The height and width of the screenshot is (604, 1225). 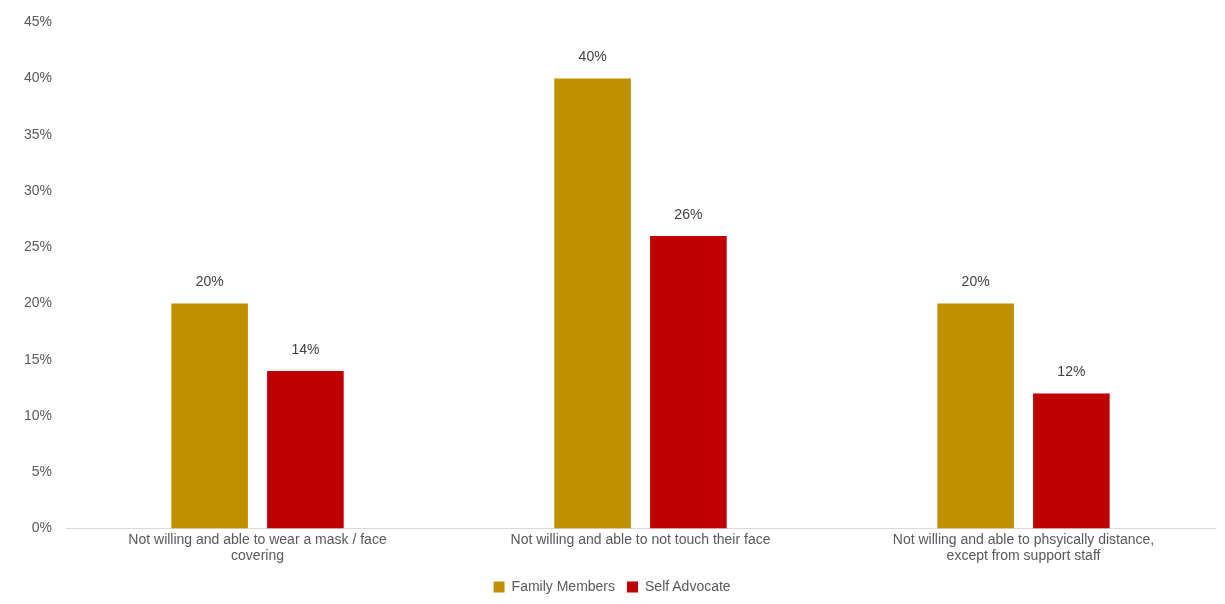 I want to click on y-tick-label: 45%, so click(x=38, y=21).